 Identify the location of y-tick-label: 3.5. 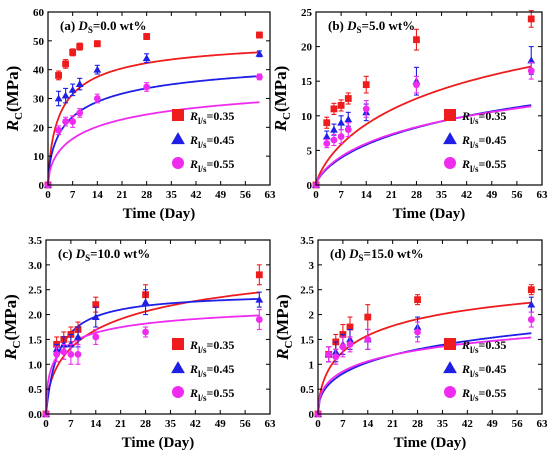
(307, 241).